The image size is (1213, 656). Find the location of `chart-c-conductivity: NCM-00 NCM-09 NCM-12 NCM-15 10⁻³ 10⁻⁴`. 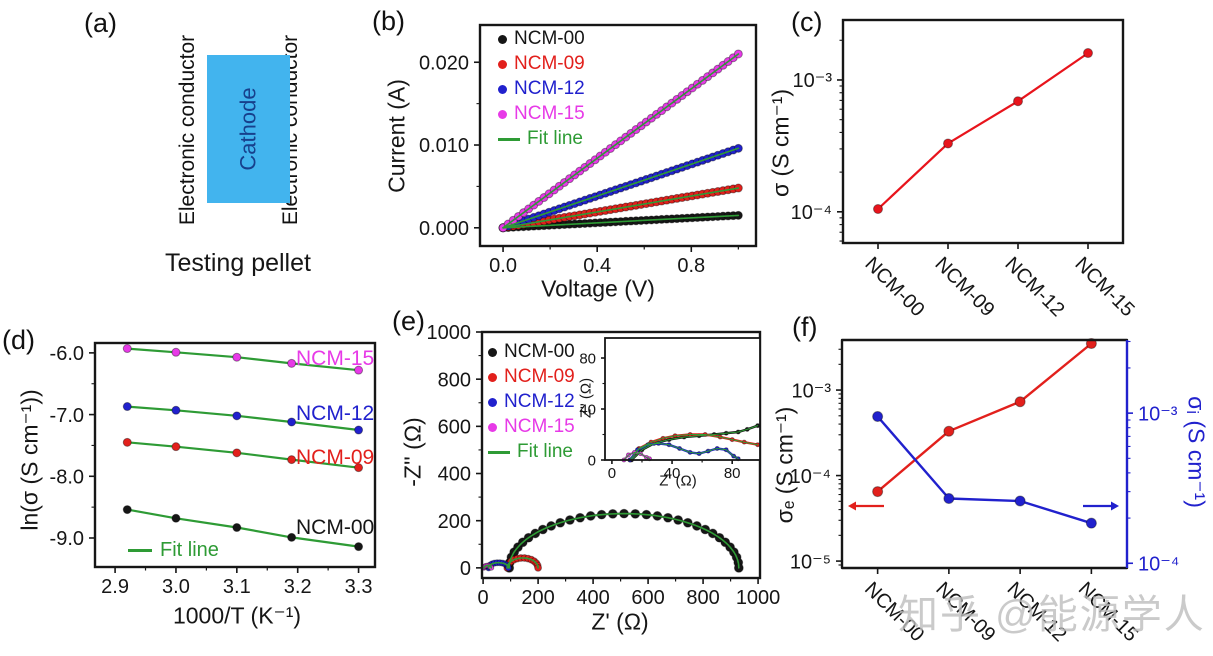

chart-c-conductivity: NCM-00 NCM-09 NCM-12 NCM-15 10⁻³ 10⁻⁴ is located at coordinates (965, 169).